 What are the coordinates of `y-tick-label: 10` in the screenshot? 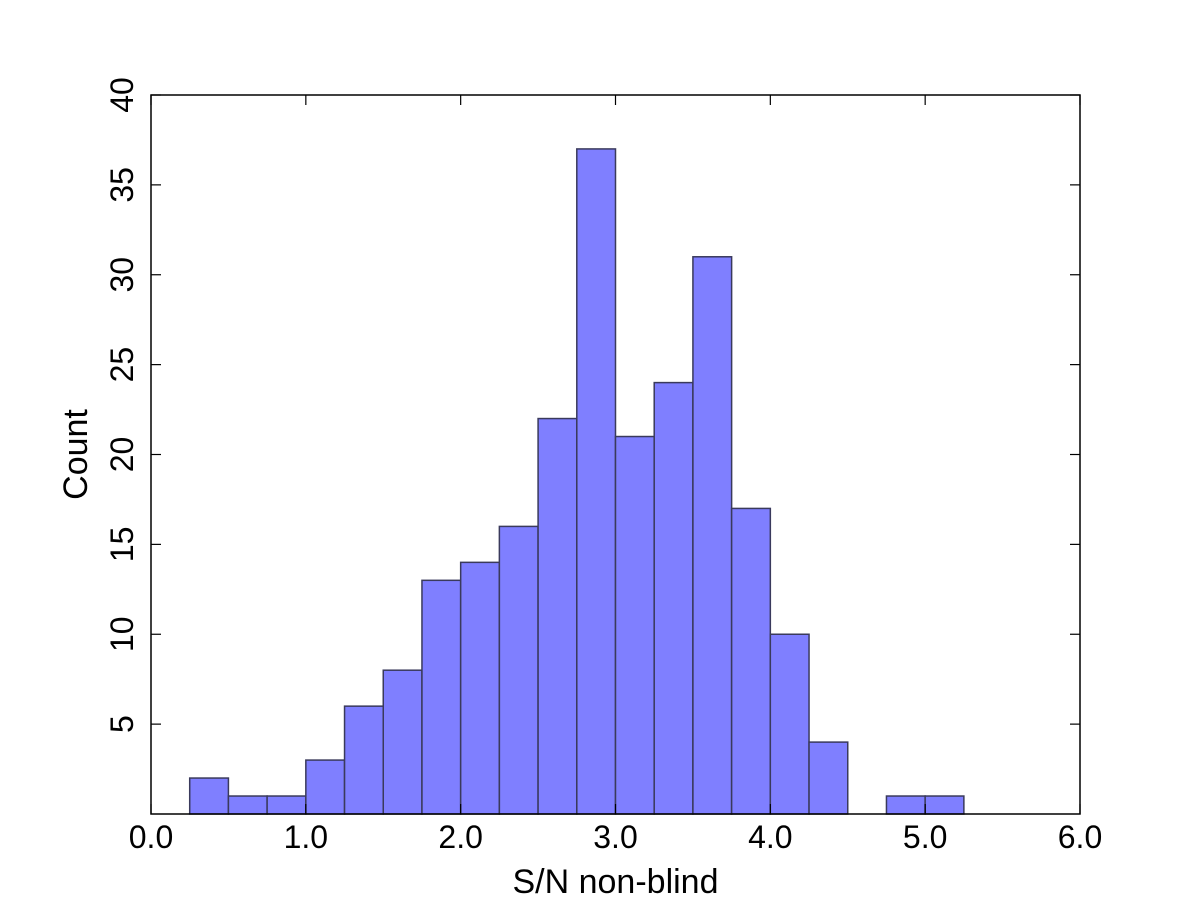 It's located at (122, 634).